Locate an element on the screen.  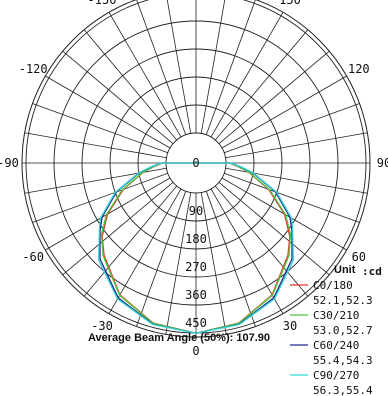
radial-tick-labels: 0 90 180 270 360 450 is located at coordinates (196, 243).